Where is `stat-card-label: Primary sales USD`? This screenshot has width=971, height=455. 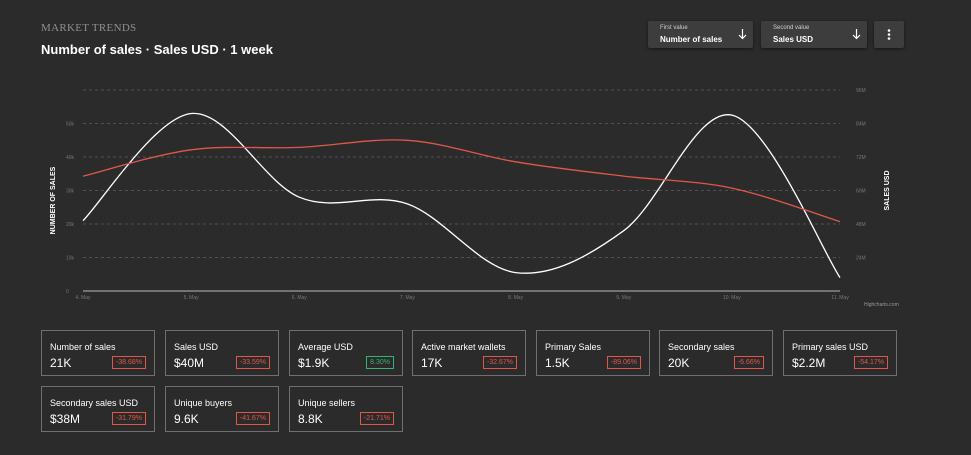
stat-card-label: Primary sales USD is located at coordinates (830, 347).